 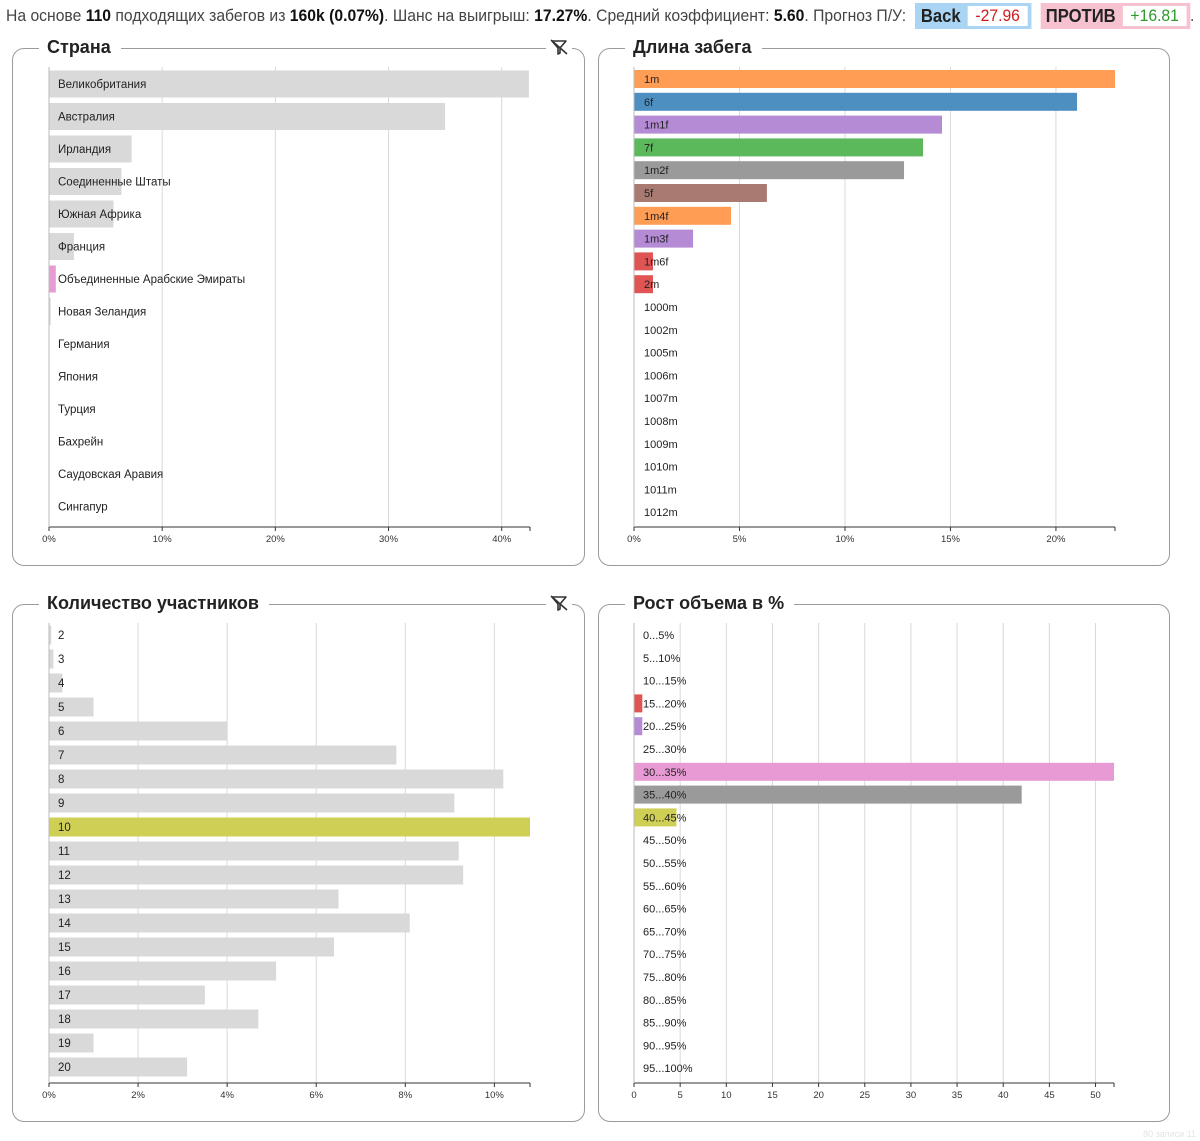 I want to click on bar-category-label: 65...70%, so click(x=665, y=932).